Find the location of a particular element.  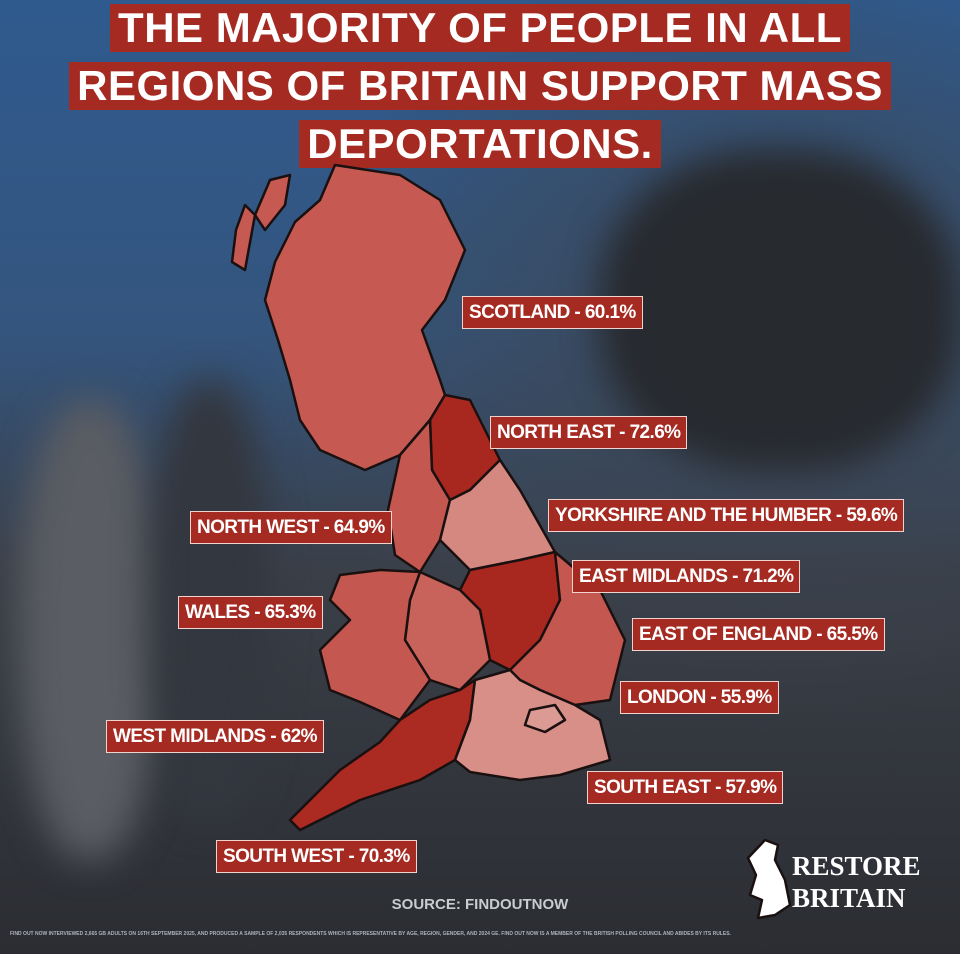

background-figure is located at coordinates (90, 630).